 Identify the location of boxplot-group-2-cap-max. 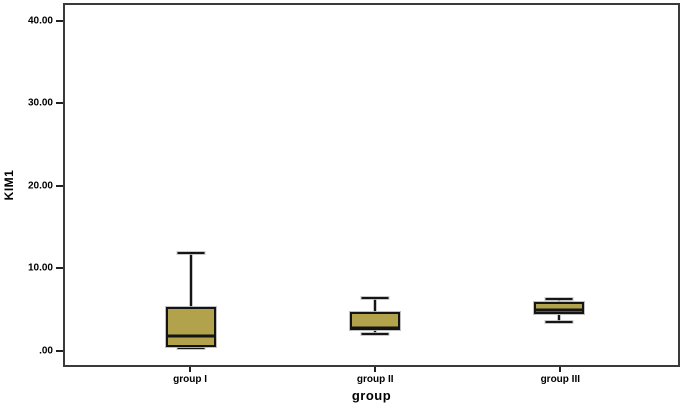
(375, 298).